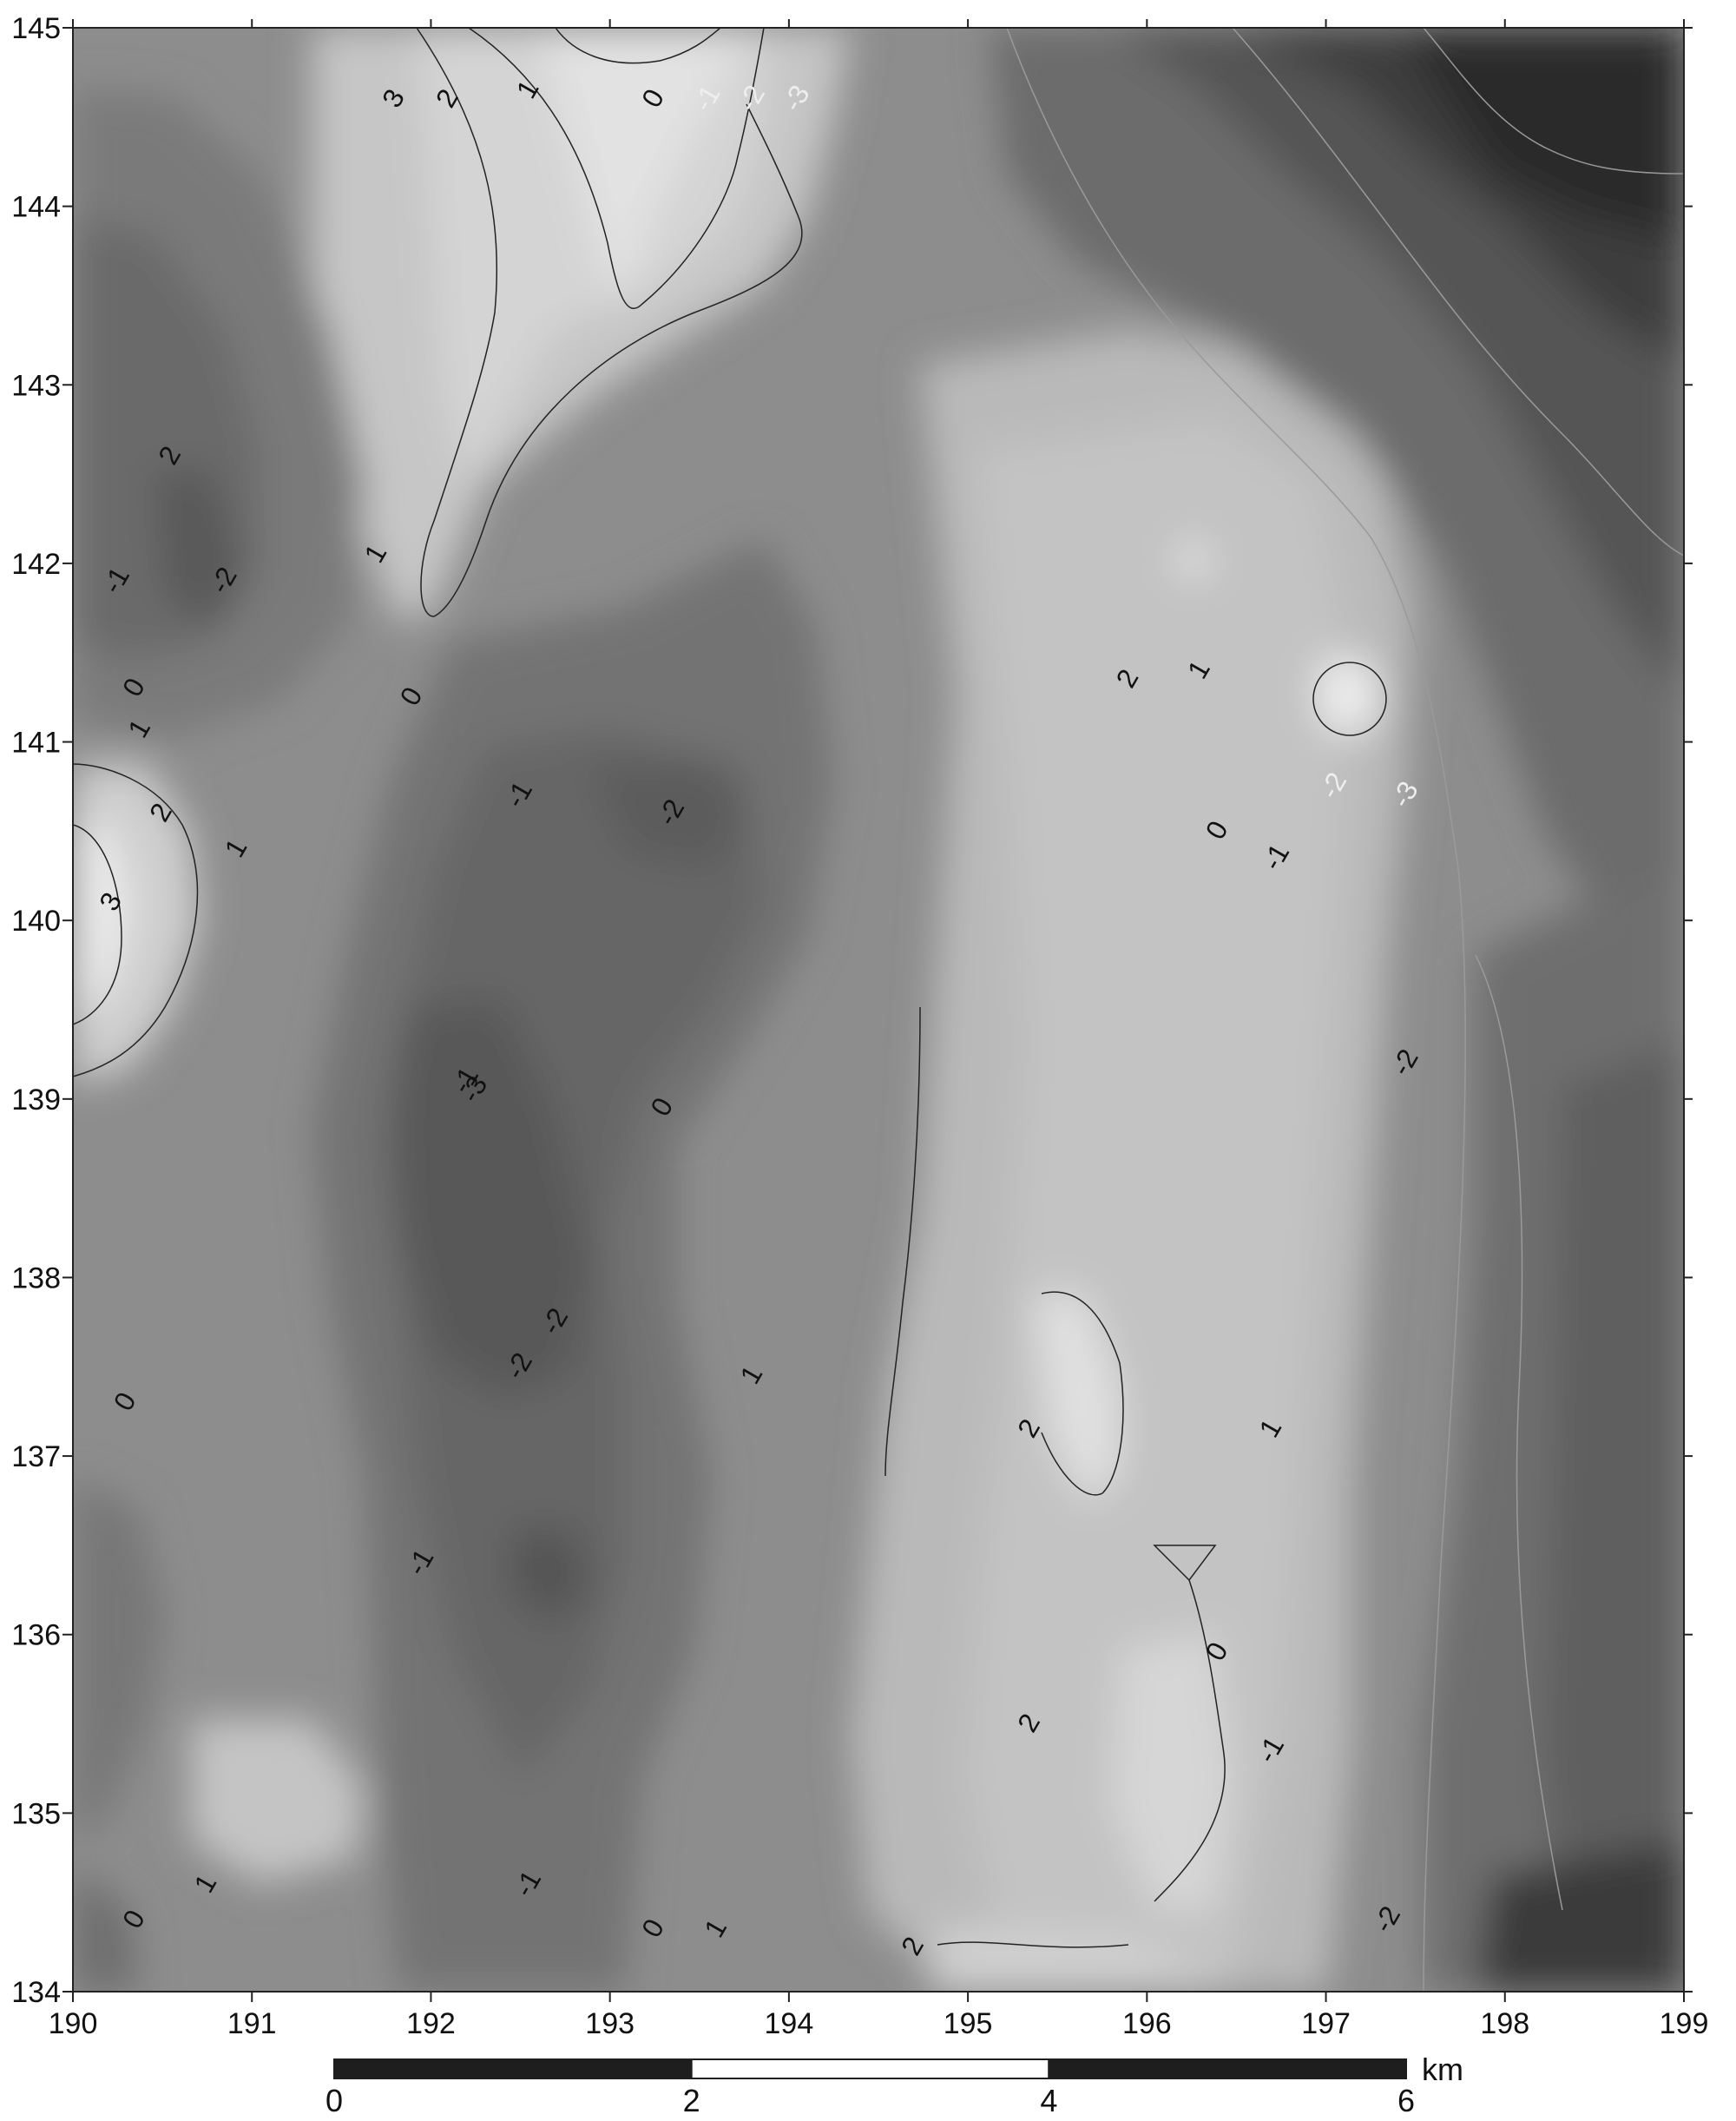 Image resolution: width=1736 pixels, height=2121 pixels. I want to click on y-tick-label: 139, so click(36, 1100).